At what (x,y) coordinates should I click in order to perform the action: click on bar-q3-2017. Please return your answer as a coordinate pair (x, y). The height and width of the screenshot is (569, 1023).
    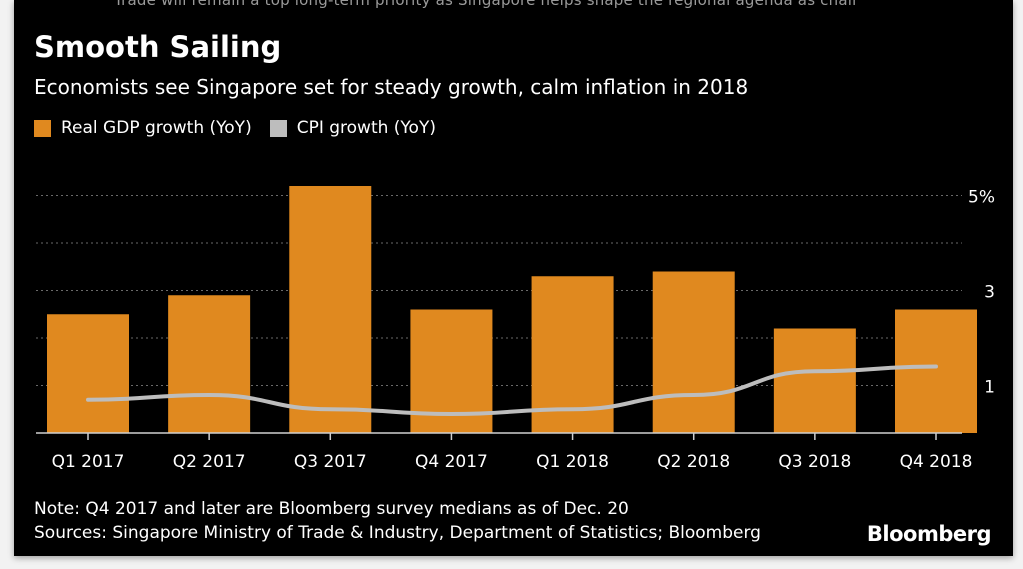
    Looking at the image, I should click on (330, 309).